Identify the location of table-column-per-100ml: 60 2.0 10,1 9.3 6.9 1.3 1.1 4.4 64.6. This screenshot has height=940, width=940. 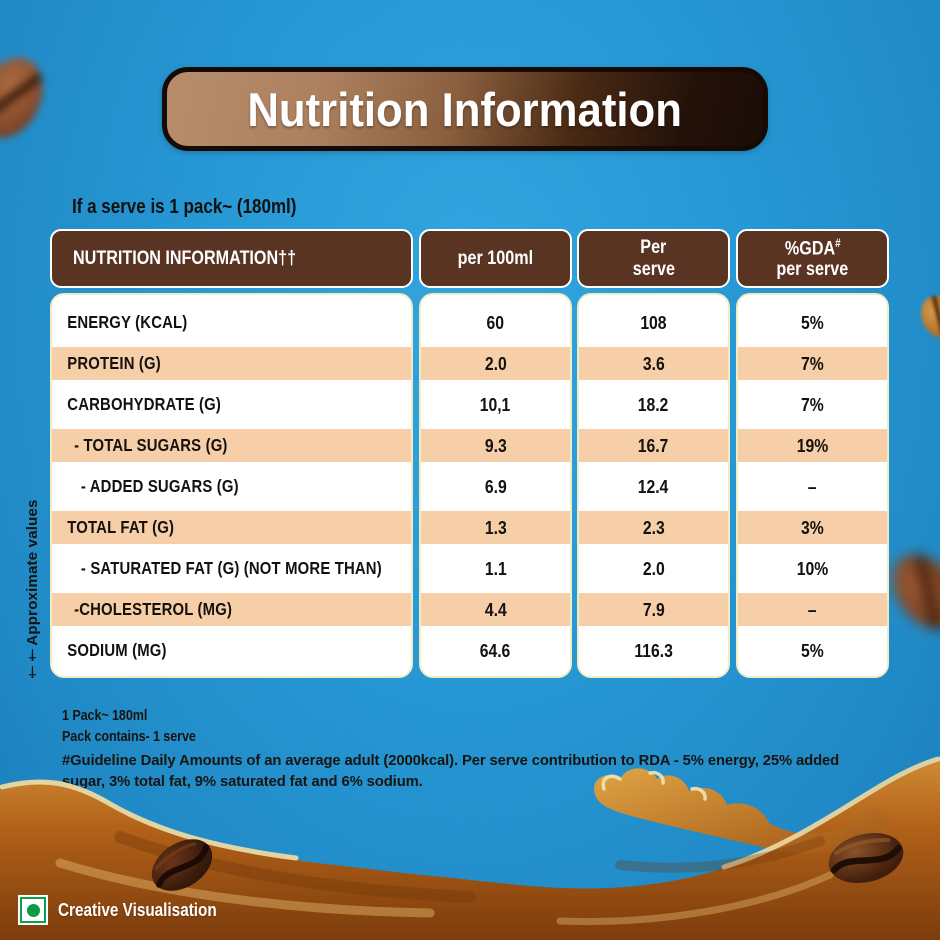
(495, 485).